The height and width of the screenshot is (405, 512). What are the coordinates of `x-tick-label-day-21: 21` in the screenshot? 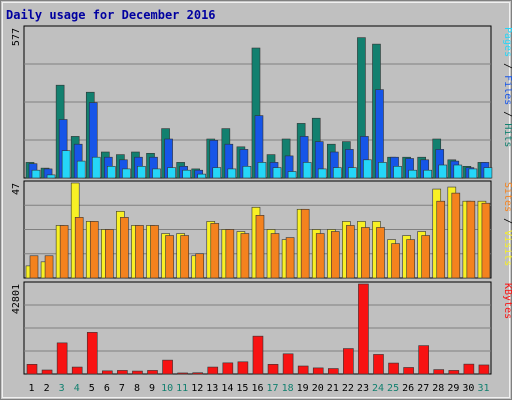 It's located at (333, 388).